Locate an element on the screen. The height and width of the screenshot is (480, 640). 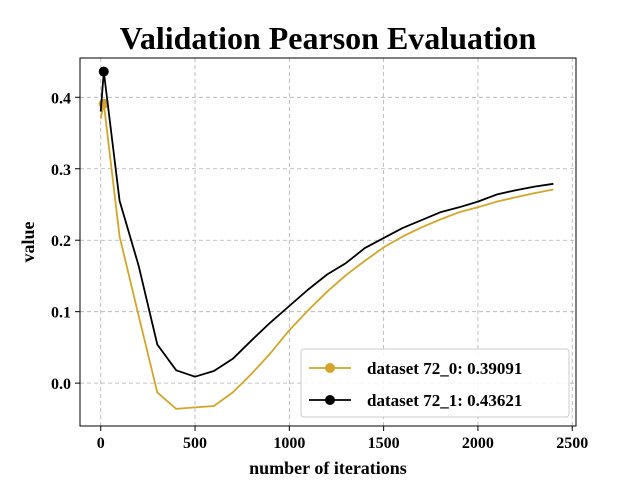
x-tick-label: 2500 is located at coordinates (572, 443).